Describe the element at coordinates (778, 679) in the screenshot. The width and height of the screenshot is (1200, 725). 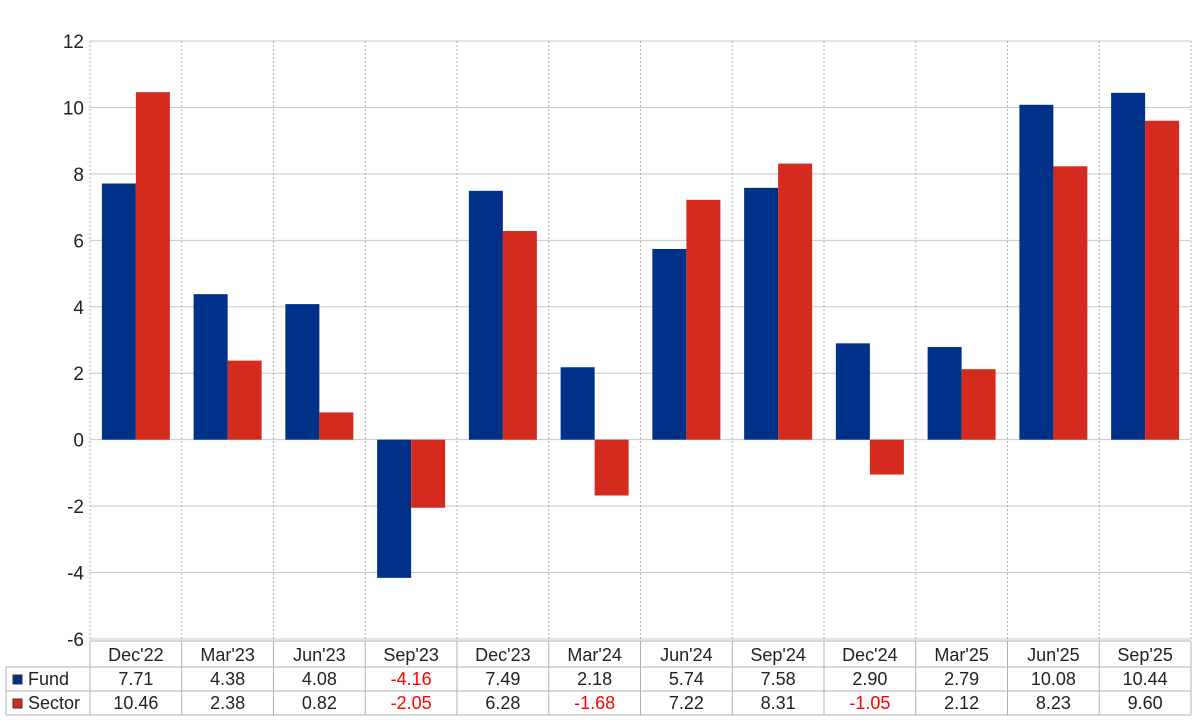
I see `data-label-fund: 7.58` at that location.